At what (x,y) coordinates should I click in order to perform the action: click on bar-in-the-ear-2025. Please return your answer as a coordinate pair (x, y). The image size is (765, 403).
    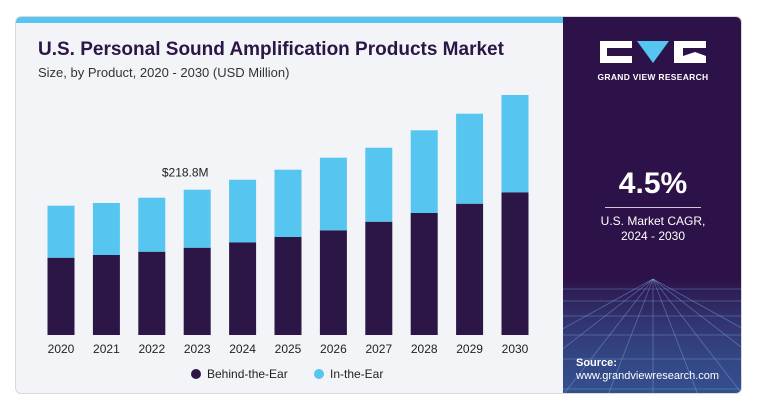
    Looking at the image, I should click on (288, 203).